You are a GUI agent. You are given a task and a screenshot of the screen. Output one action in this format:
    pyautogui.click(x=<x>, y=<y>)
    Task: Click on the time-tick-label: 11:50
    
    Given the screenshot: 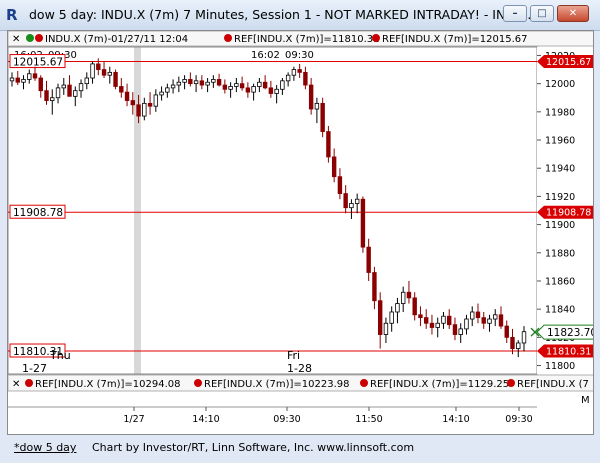 What is the action you would take?
    pyautogui.click(x=368, y=419)
    